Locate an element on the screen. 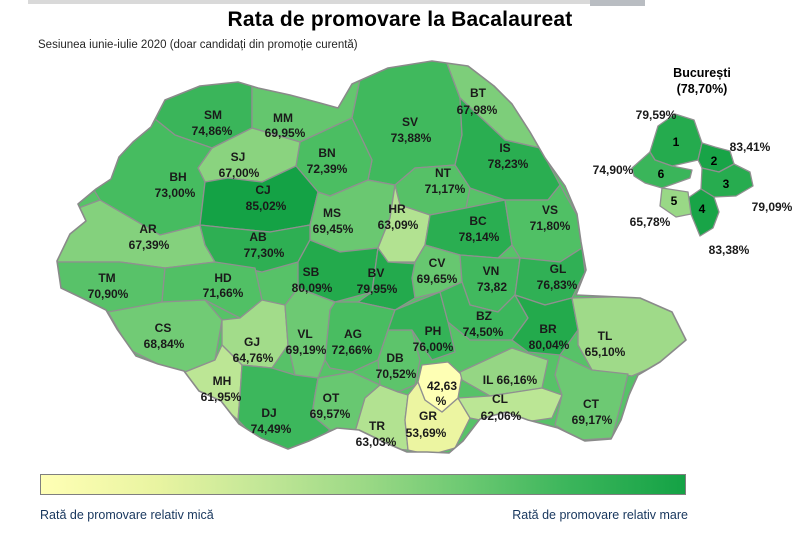 The height and width of the screenshot is (550, 800). county-ot-label: OT is located at coordinates (331, 398).